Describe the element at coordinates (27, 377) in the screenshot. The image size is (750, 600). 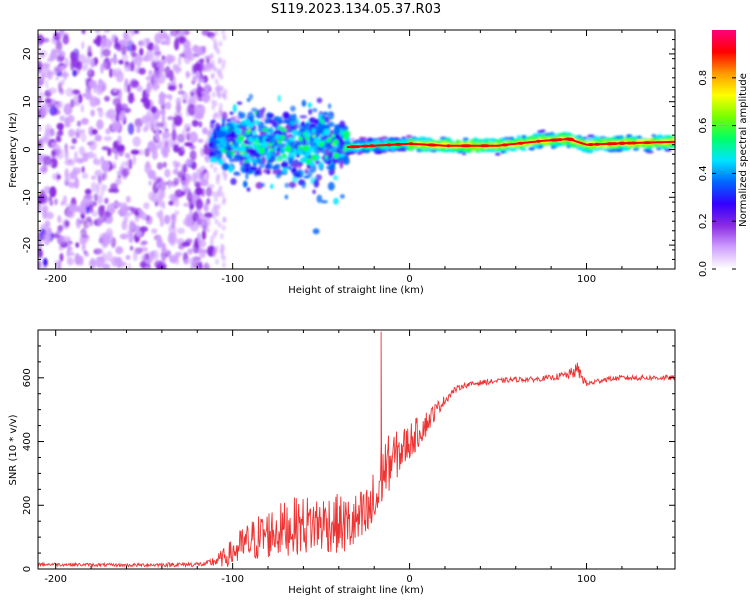
I see `snr-ytick-label: 600` at that location.